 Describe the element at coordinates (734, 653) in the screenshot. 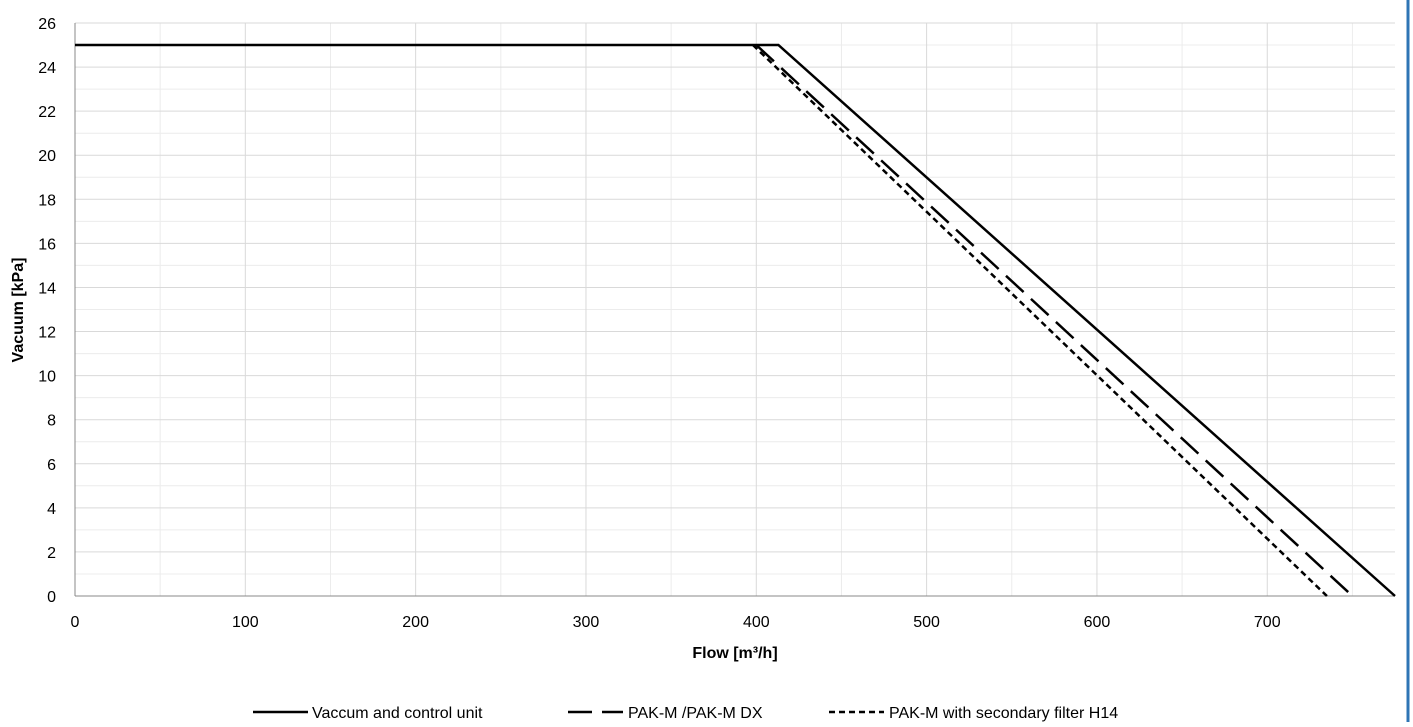

I see `x-axis-title: Flow [m³/h]` at that location.